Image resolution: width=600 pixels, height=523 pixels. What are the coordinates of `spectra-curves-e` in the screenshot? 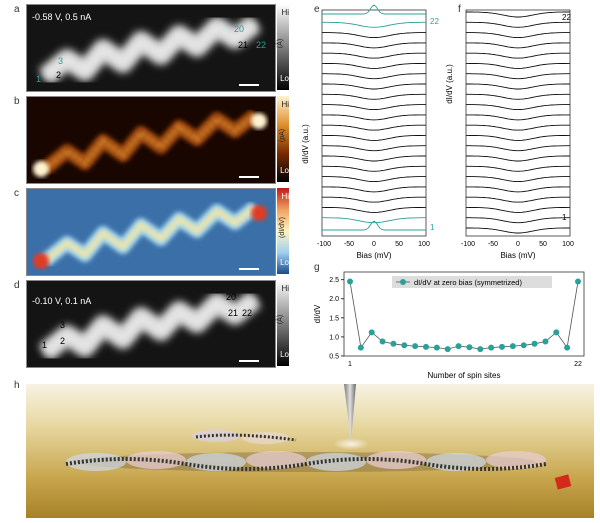 It's located at (374, 117).